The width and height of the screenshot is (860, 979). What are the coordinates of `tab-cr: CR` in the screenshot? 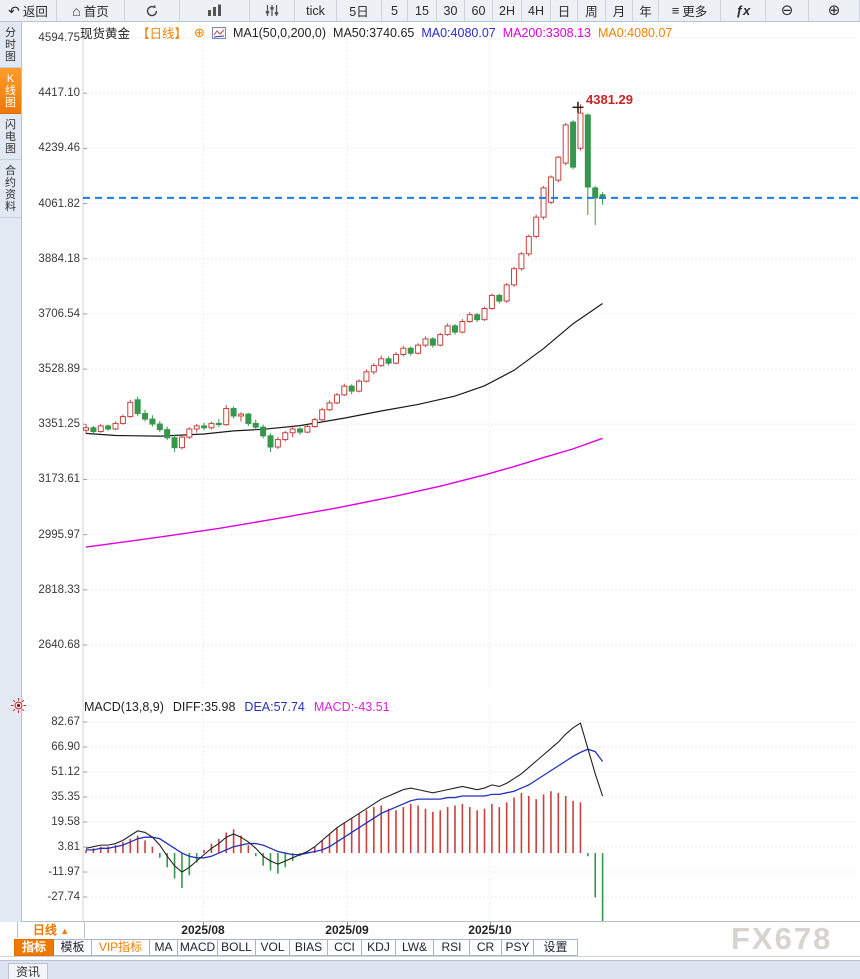 It's located at (486, 947).